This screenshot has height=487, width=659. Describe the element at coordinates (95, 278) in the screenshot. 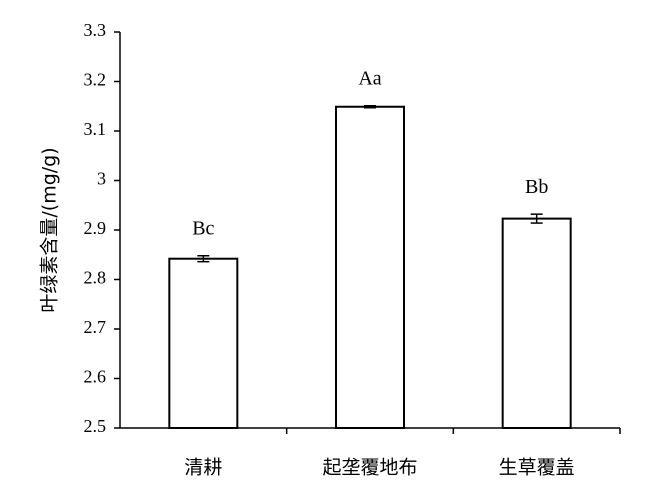

I see `y-tick-label: 2.8` at that location.